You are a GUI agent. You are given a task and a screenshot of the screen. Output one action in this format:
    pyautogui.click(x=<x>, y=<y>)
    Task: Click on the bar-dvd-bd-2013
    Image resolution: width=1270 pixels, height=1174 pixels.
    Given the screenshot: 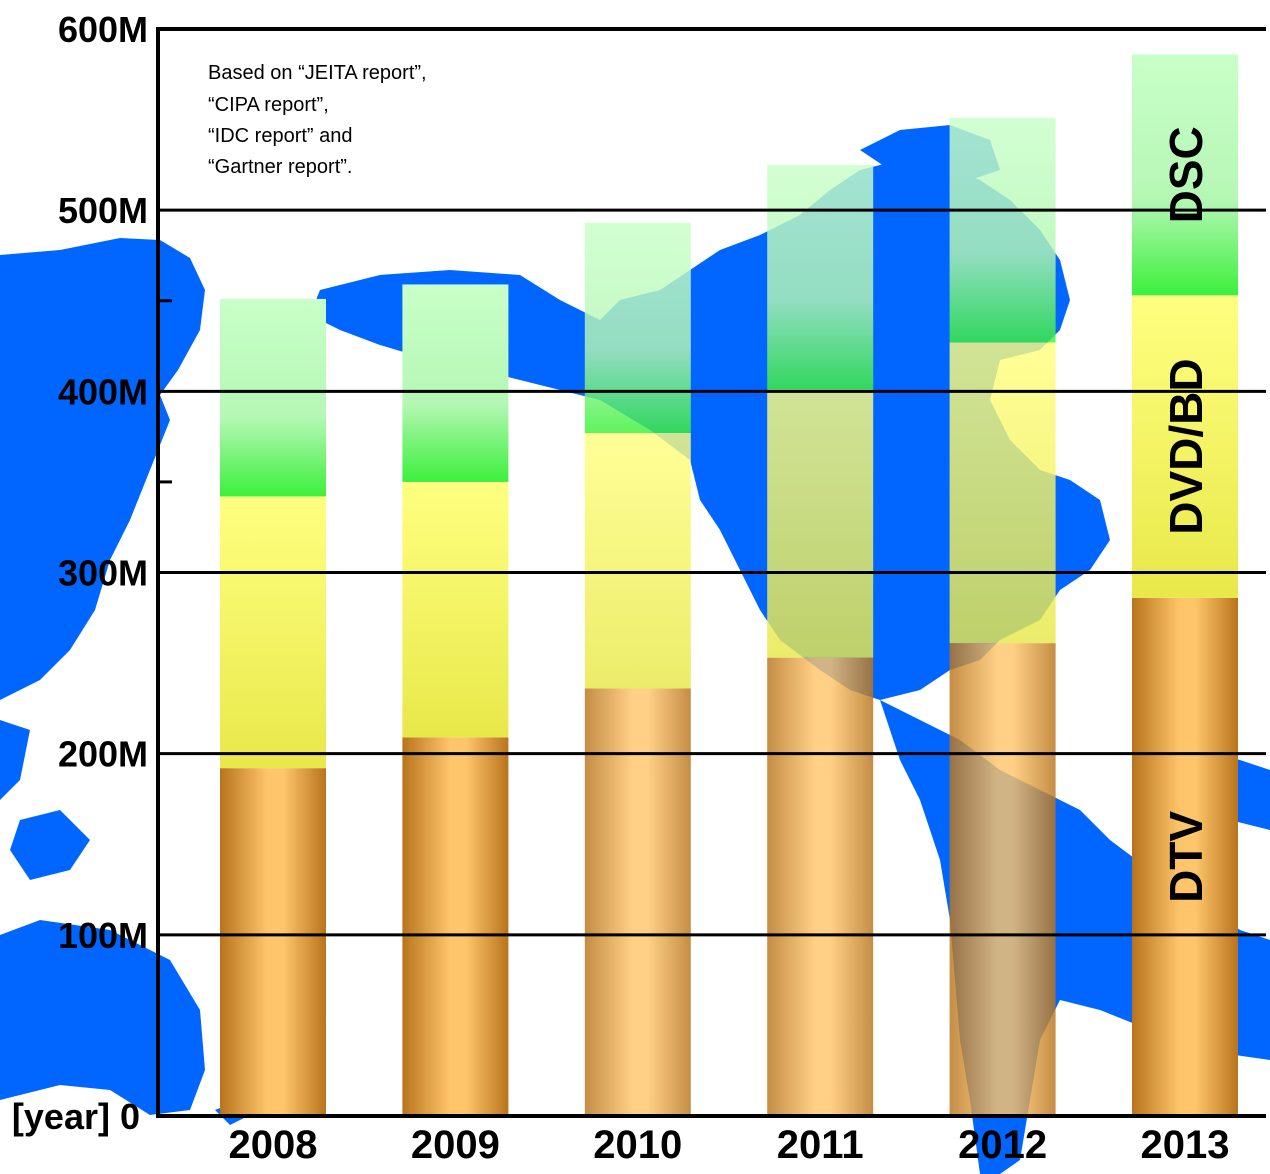 What is the action you would take?
    pyautogui.click(x=1185, y=446)
    